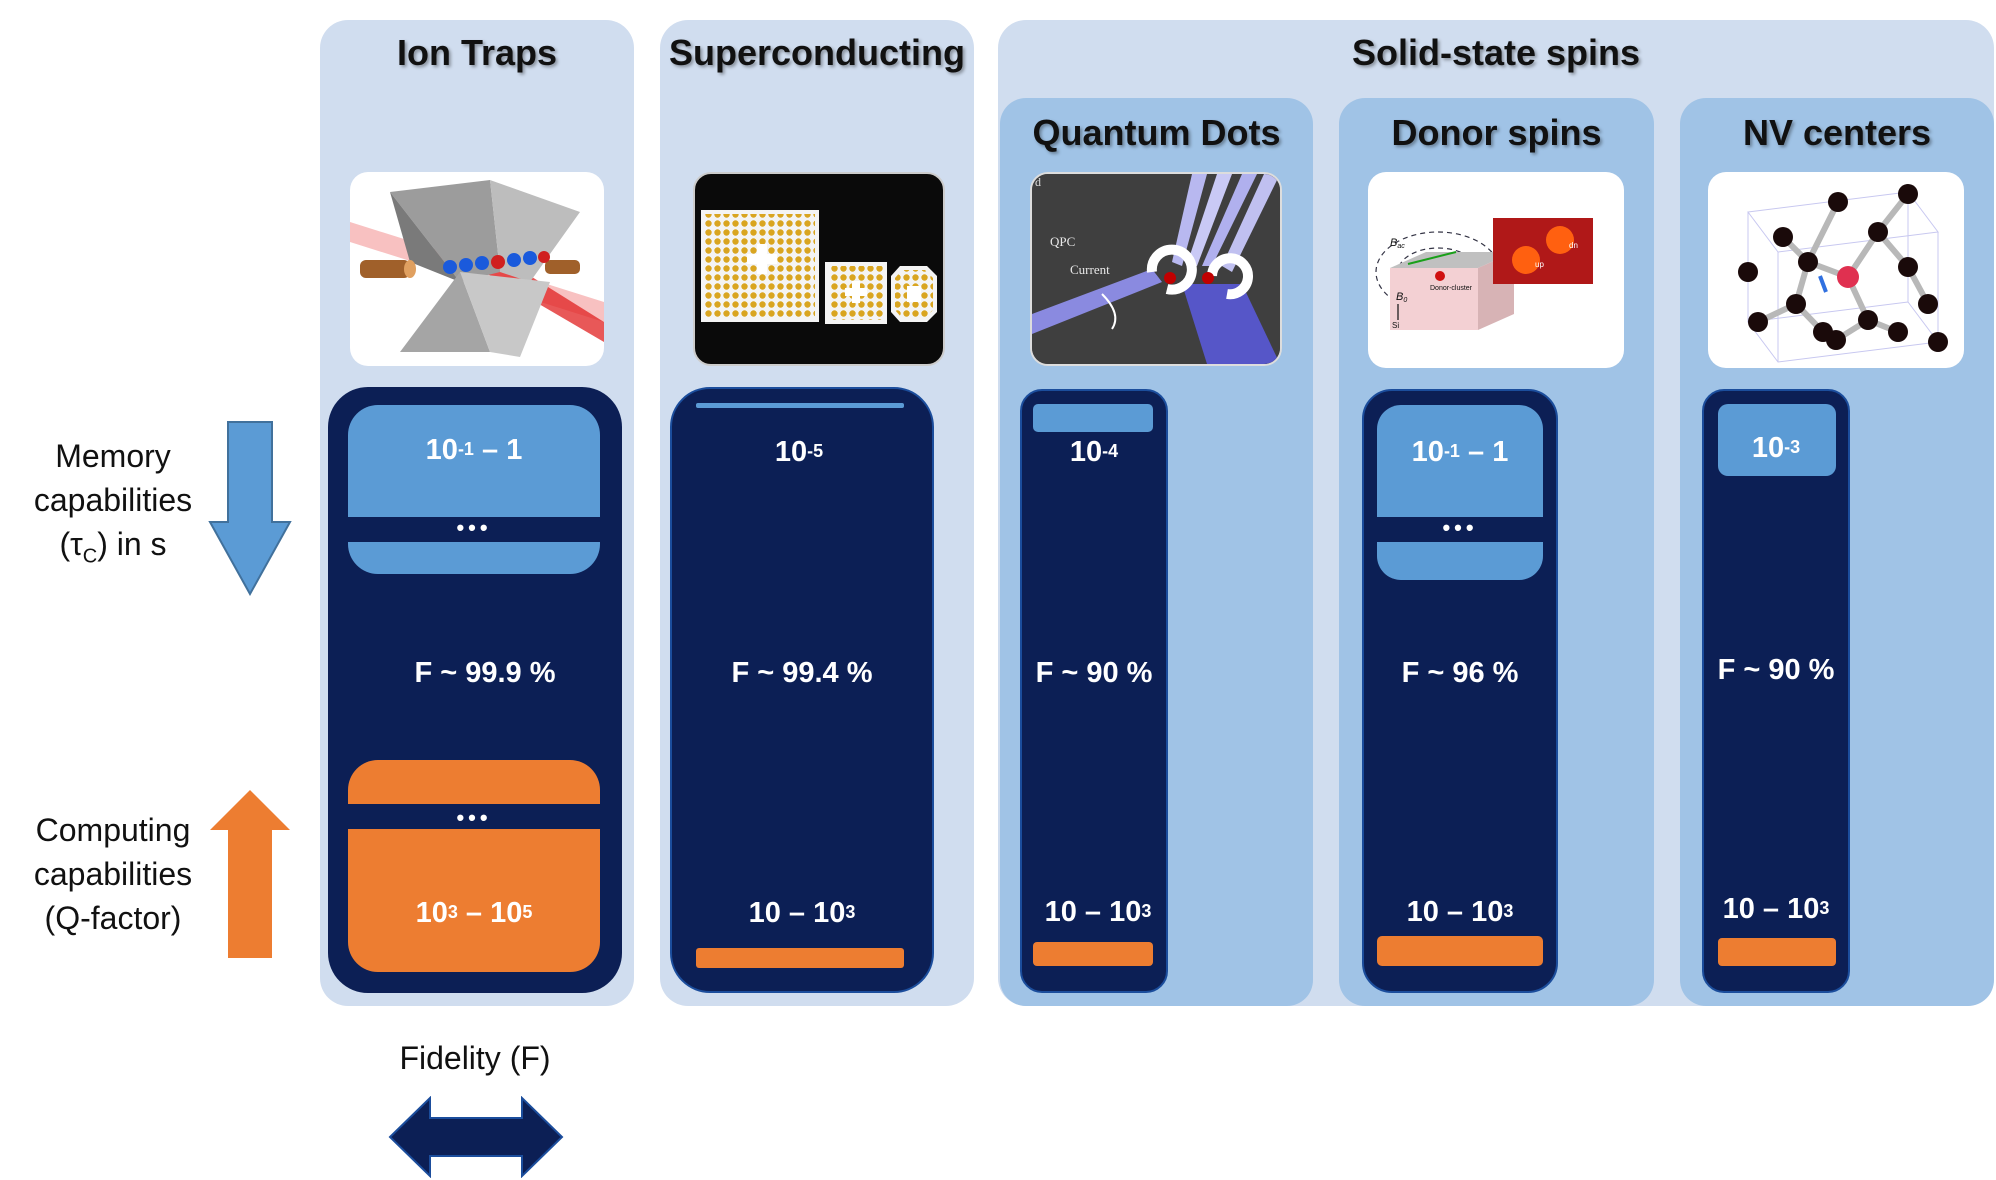 This screenshot has height=1180, width=1996. What do you see at coordinates (250, 508) in the screenshot?
I see `memory-down-arrow-icon` at bounding box center [250, 508].